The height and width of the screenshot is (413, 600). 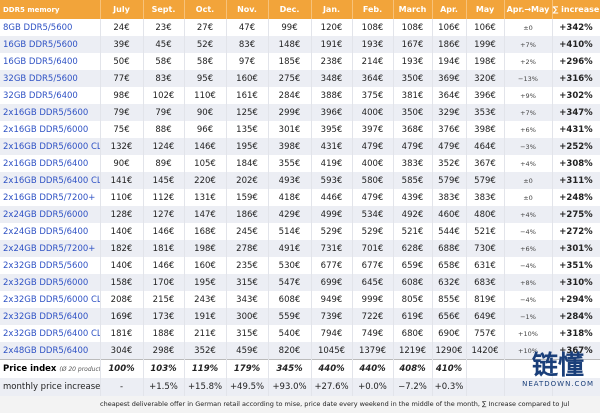 What do you see at coordinates (485, 27) in the screenshot?
I see `cell: 106€` at bounding box center [485, 27].